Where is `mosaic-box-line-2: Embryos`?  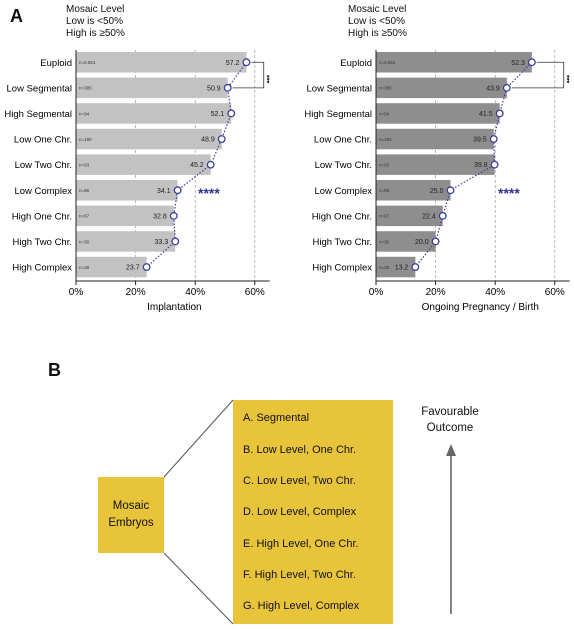
mosaic-box-line-2: Embryos is located at coordinates (131, 523).